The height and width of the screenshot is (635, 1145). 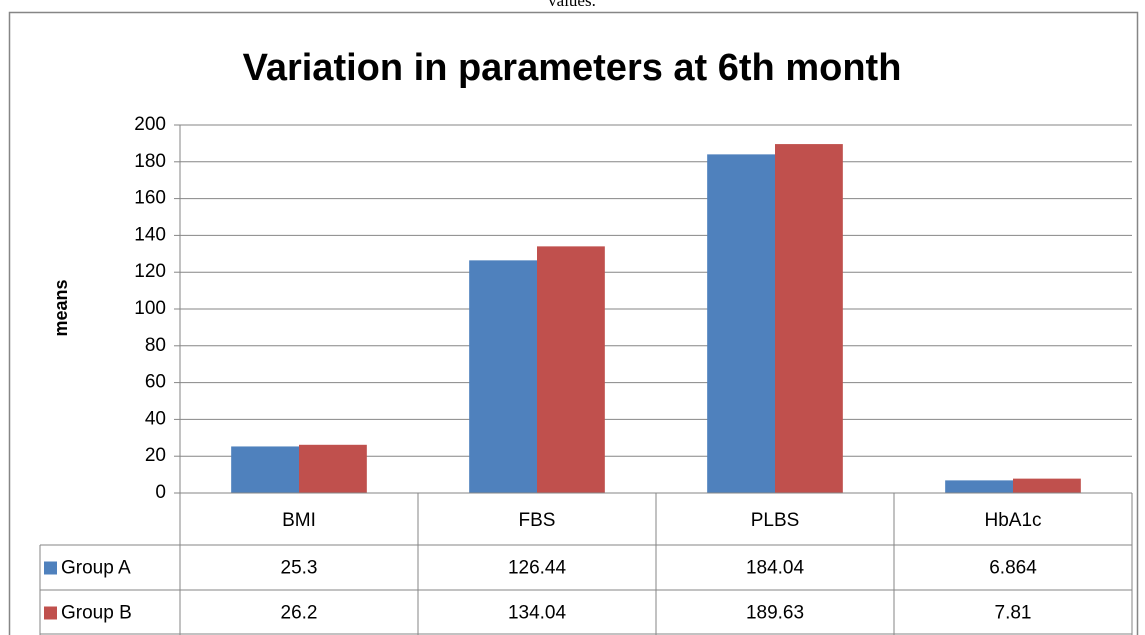 I want to click on table-value: 184.04, so click(x=775, y=568).